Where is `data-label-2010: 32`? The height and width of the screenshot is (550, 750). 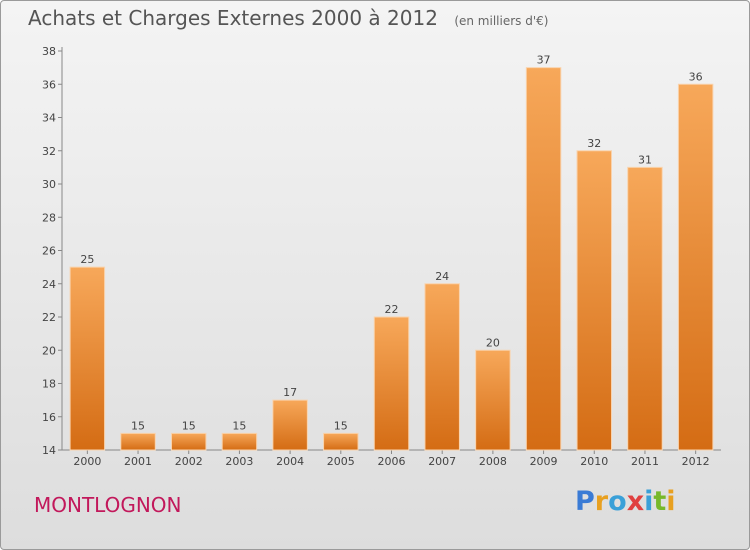
data-label-2010: 32 is located at coordinates (594, 143).